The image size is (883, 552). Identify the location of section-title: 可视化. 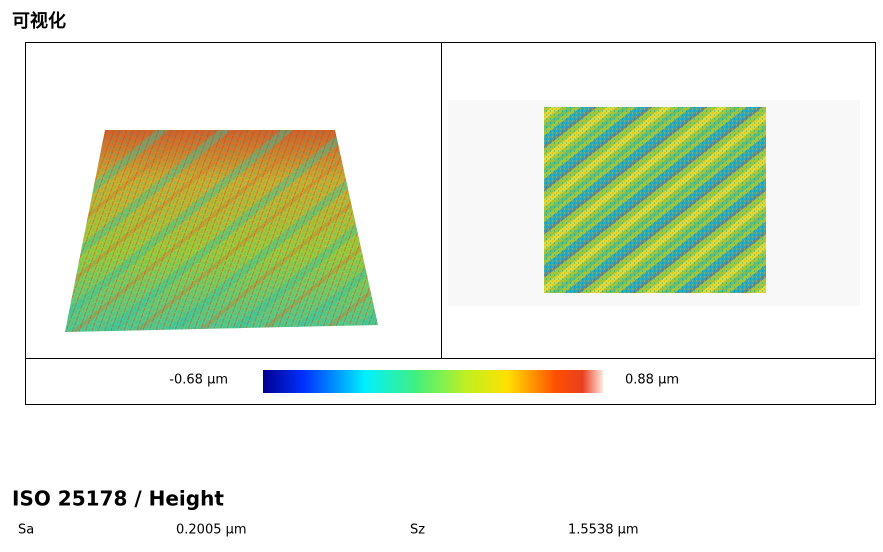
(39, 21).